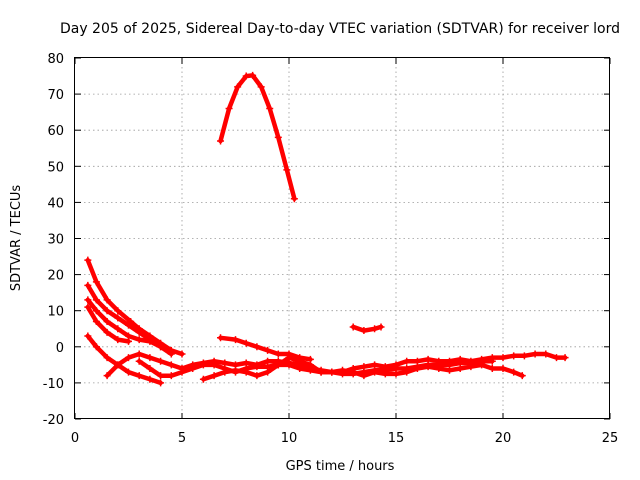 This screenshot has height=480, width=640. I want to click on x-tick-label: 10, so click(289, 438).